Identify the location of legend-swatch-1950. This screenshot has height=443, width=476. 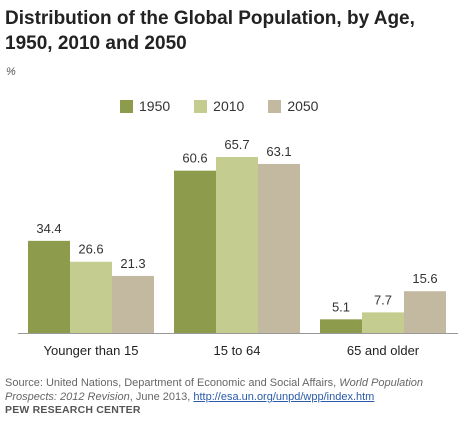
(126, 106).